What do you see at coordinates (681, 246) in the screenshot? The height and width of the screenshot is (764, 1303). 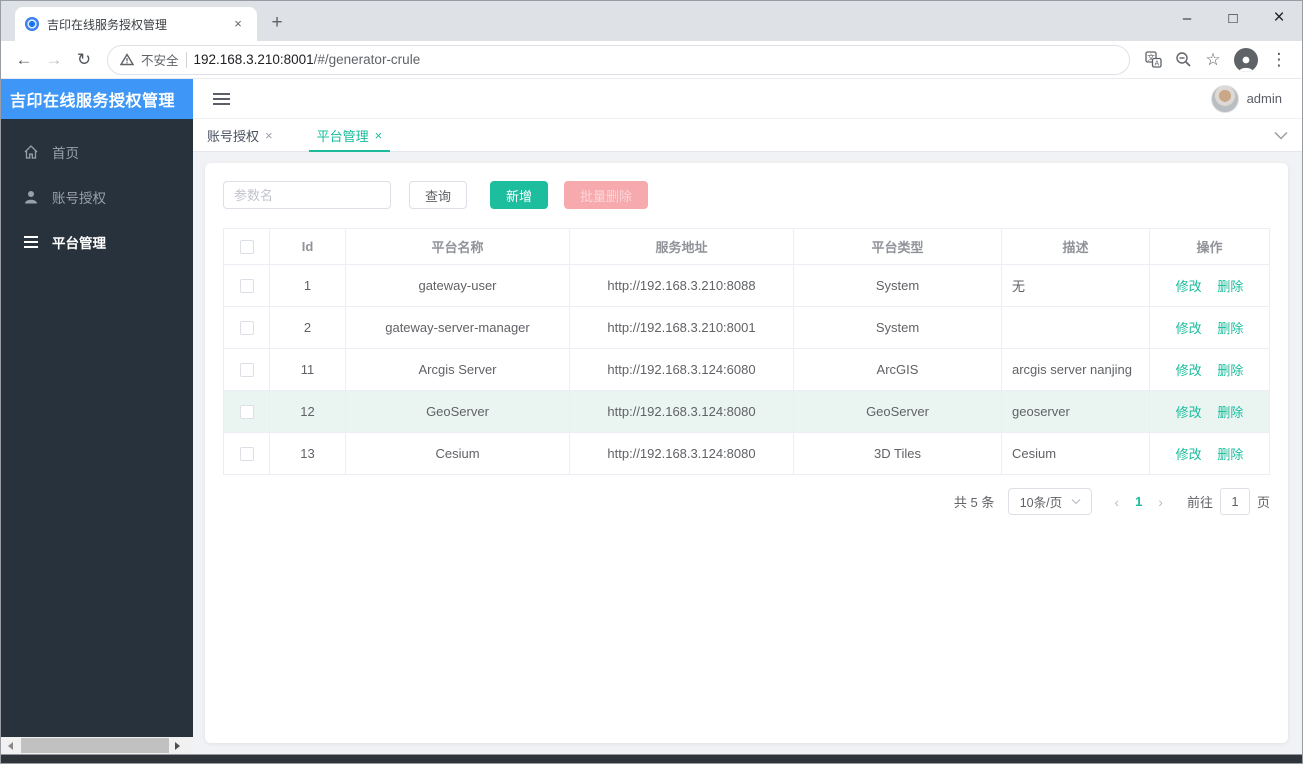 I see `header-url: 服务地址` at bounding box center [681, 246].